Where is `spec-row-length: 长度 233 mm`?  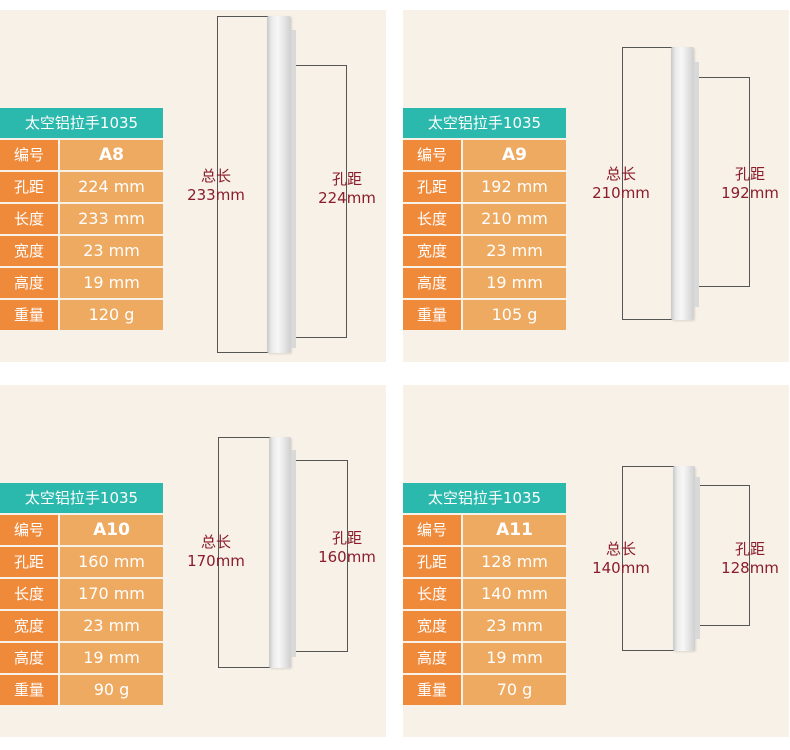 spec-row-length: 长度 233 mm is located at coordinates (81, 219).